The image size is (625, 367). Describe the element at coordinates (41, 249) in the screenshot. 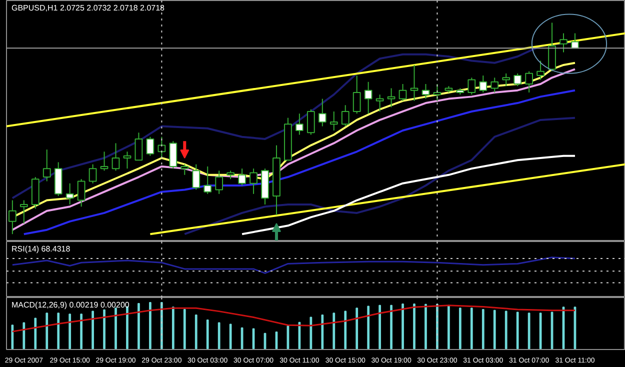

I see `chart-title: RSI(14) 68.4318` at that location.